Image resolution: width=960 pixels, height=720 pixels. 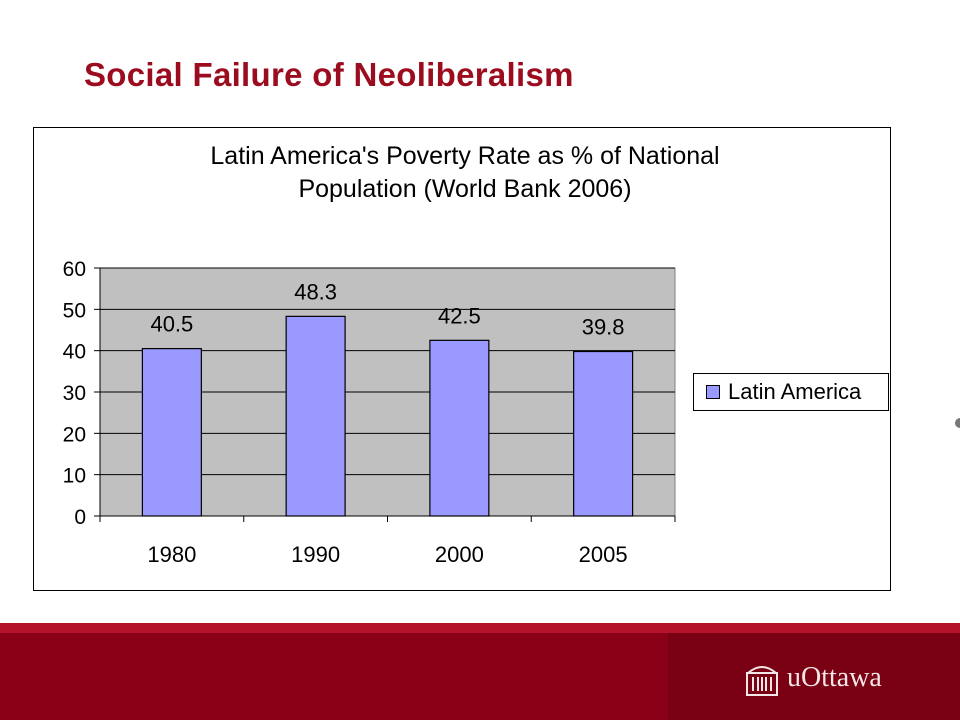 I want to click on chart-legend: Latin America, so click(x=791, y=392).